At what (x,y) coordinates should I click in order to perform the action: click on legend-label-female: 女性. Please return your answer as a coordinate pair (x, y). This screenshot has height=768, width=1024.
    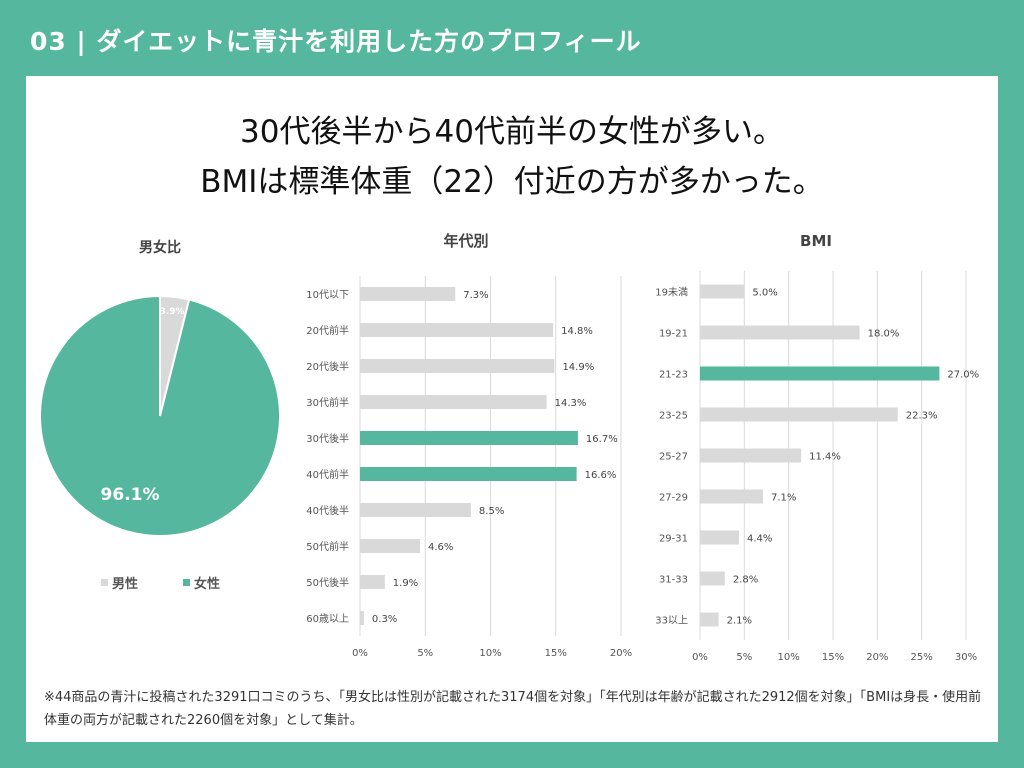
    Looking at the image, I should click on (207, 584).